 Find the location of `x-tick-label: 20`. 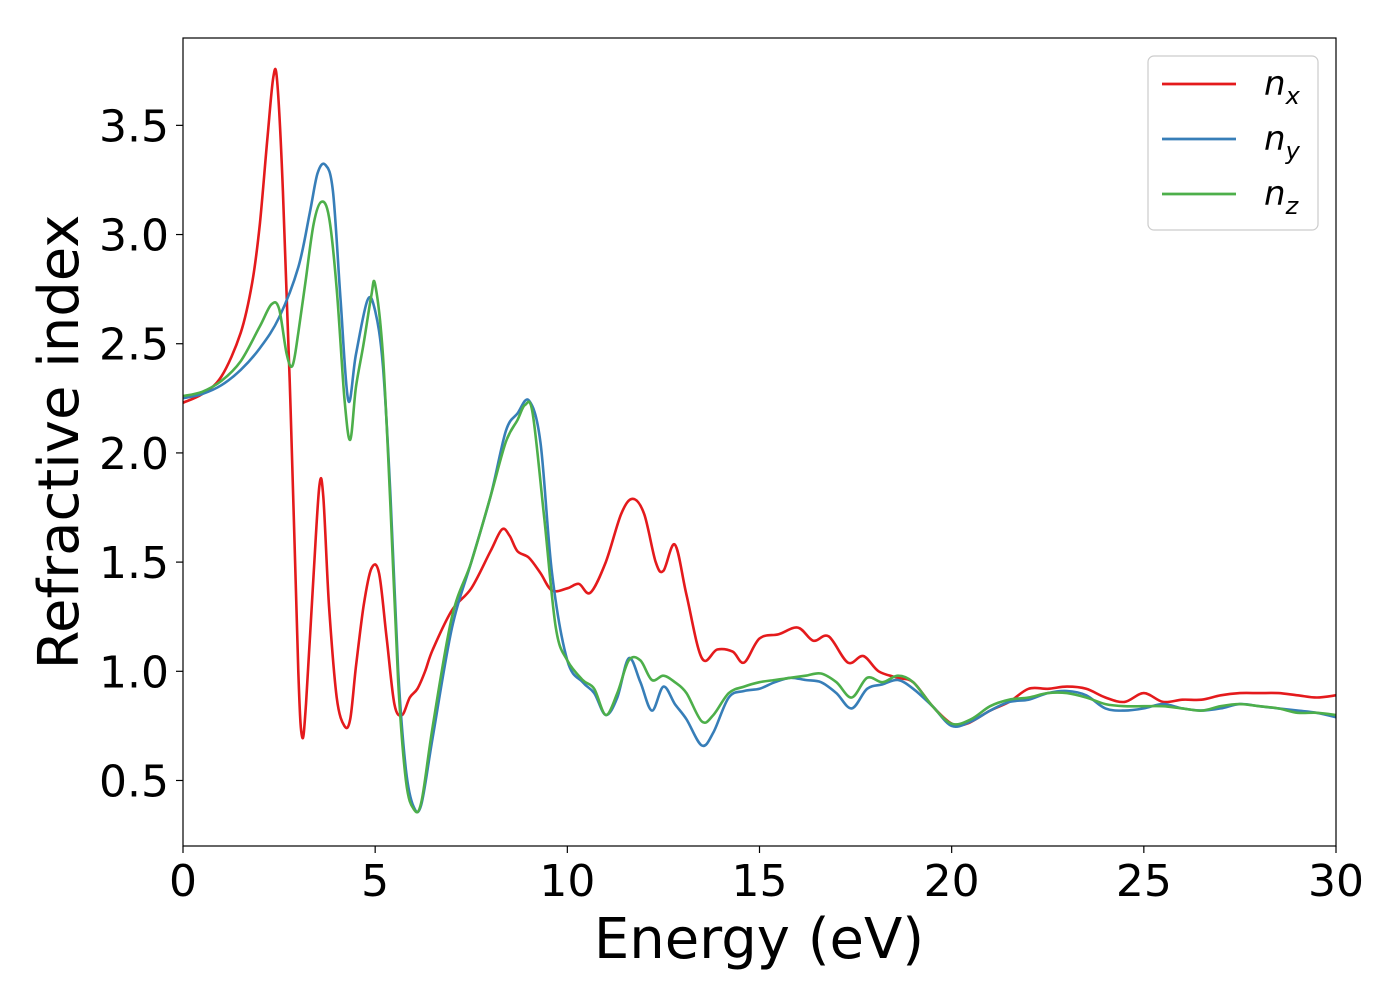

x-tick-label: 20 is located at coordinates (952, 881).